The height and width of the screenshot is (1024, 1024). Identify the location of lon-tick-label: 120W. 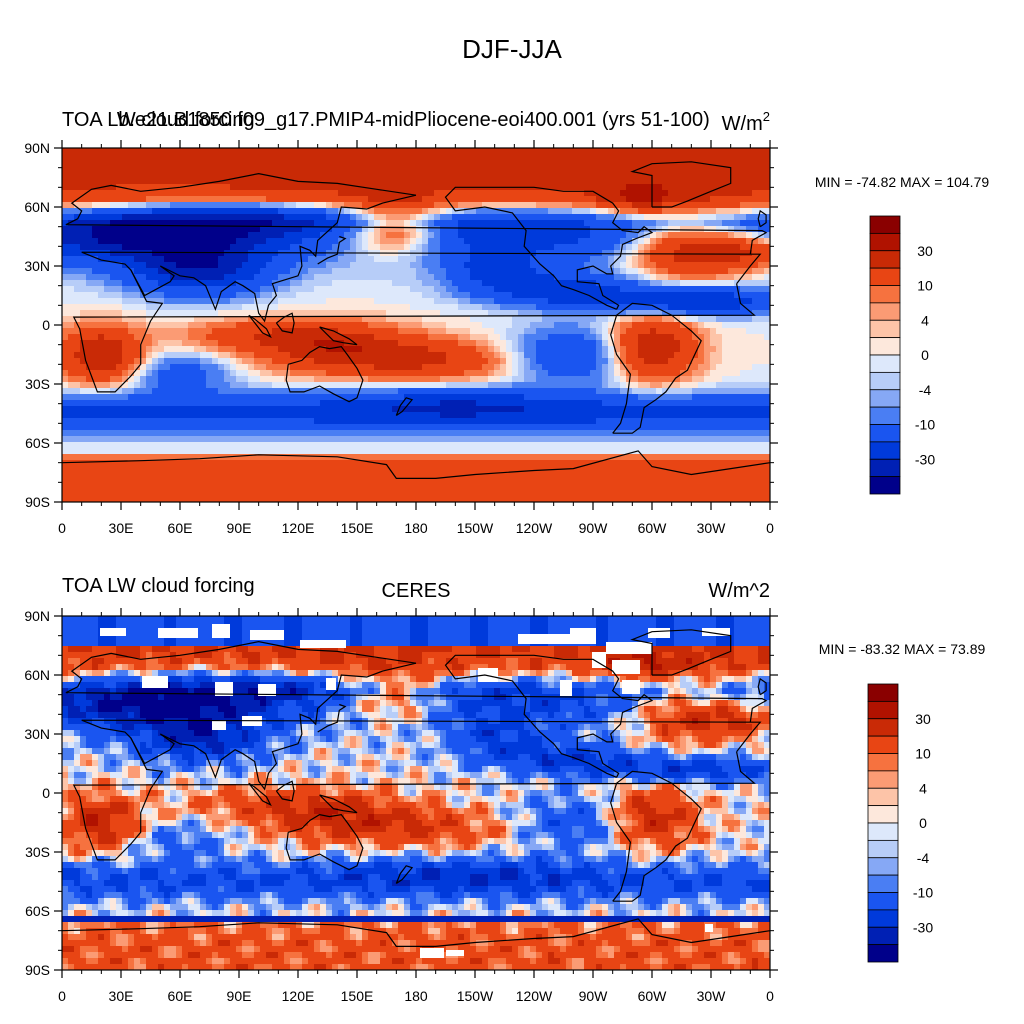
(534, 996).